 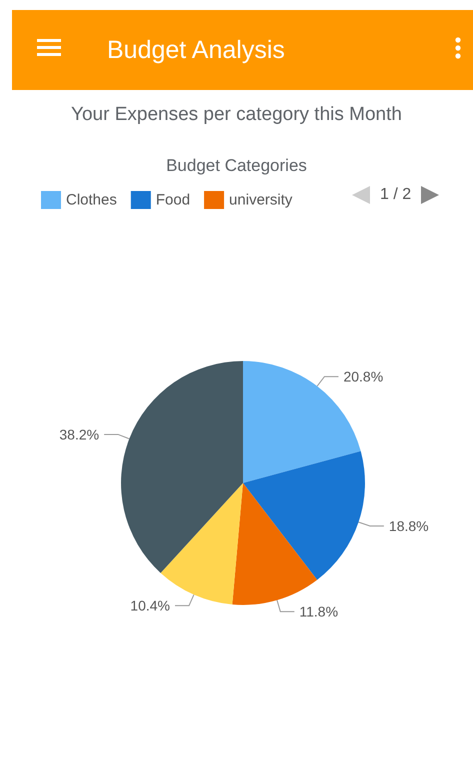 What do you see at coordinates (196, 50) in the screenshot?
I see `chart-title: Budget Analysis` at bounding box center [196, 50].